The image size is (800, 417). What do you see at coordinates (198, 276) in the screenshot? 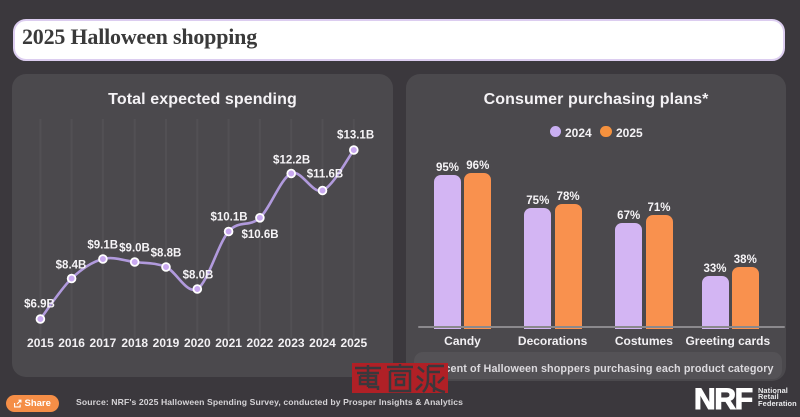
I see `svg-text: $8.0B` at bounding box center [198, 276].